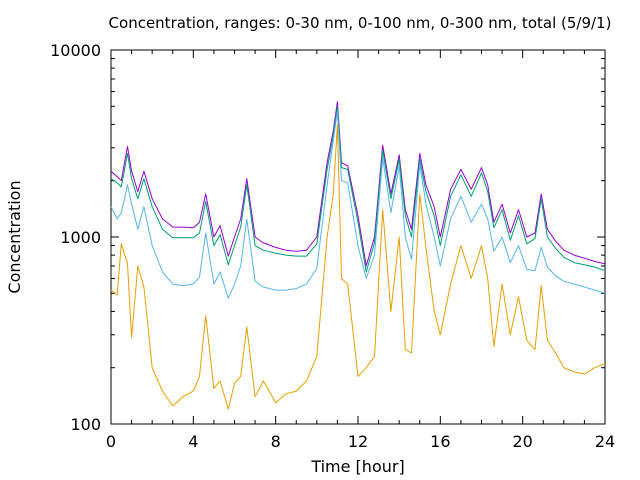 The height and width of the screenshot is (480, 640). Describe the element at coordinates (193, 441) in the screenshot. I see `x-tick-label: 4` at that location.